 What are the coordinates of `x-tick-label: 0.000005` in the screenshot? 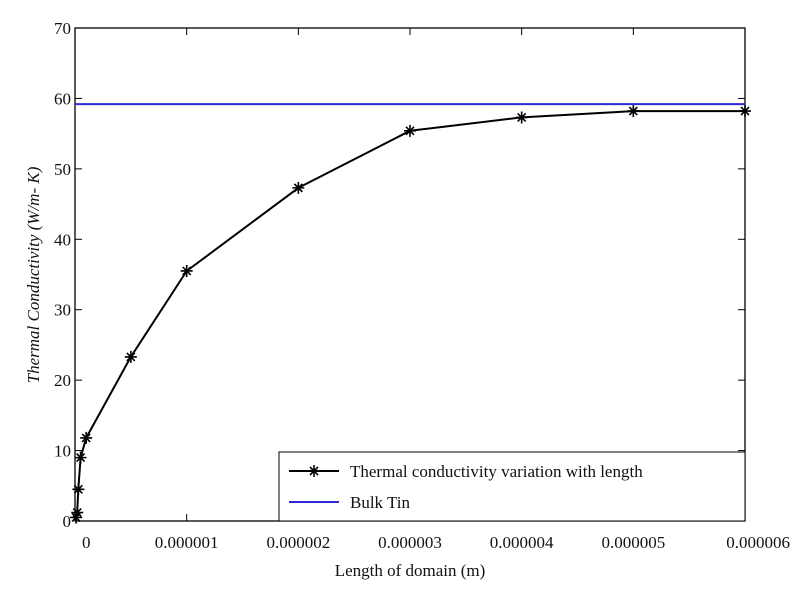 It's located at (633, 542).